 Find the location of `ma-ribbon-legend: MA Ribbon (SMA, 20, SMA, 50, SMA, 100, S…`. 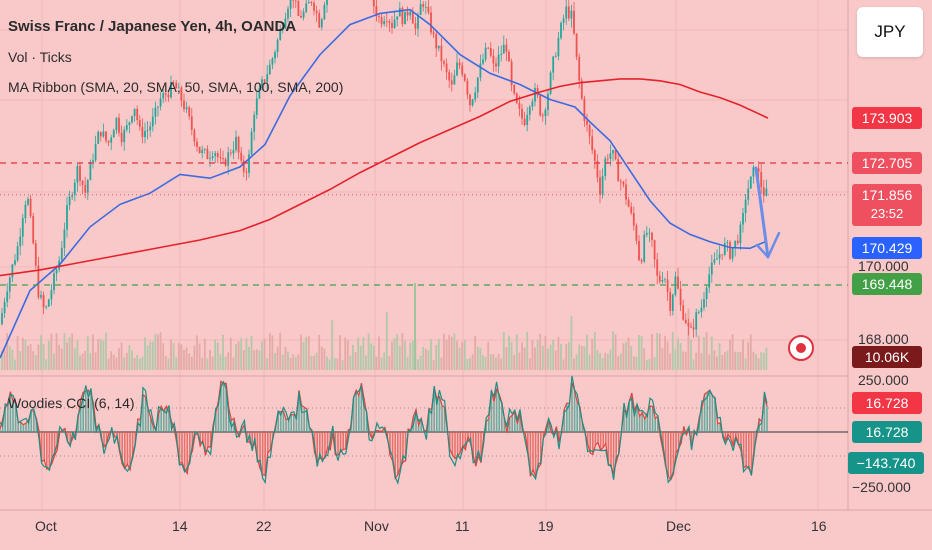

ma-ribbon-legend: MA Ribbon (SMA, 20, SMA, 50, SMA, 100, S… is located at coordinates (176, 87).